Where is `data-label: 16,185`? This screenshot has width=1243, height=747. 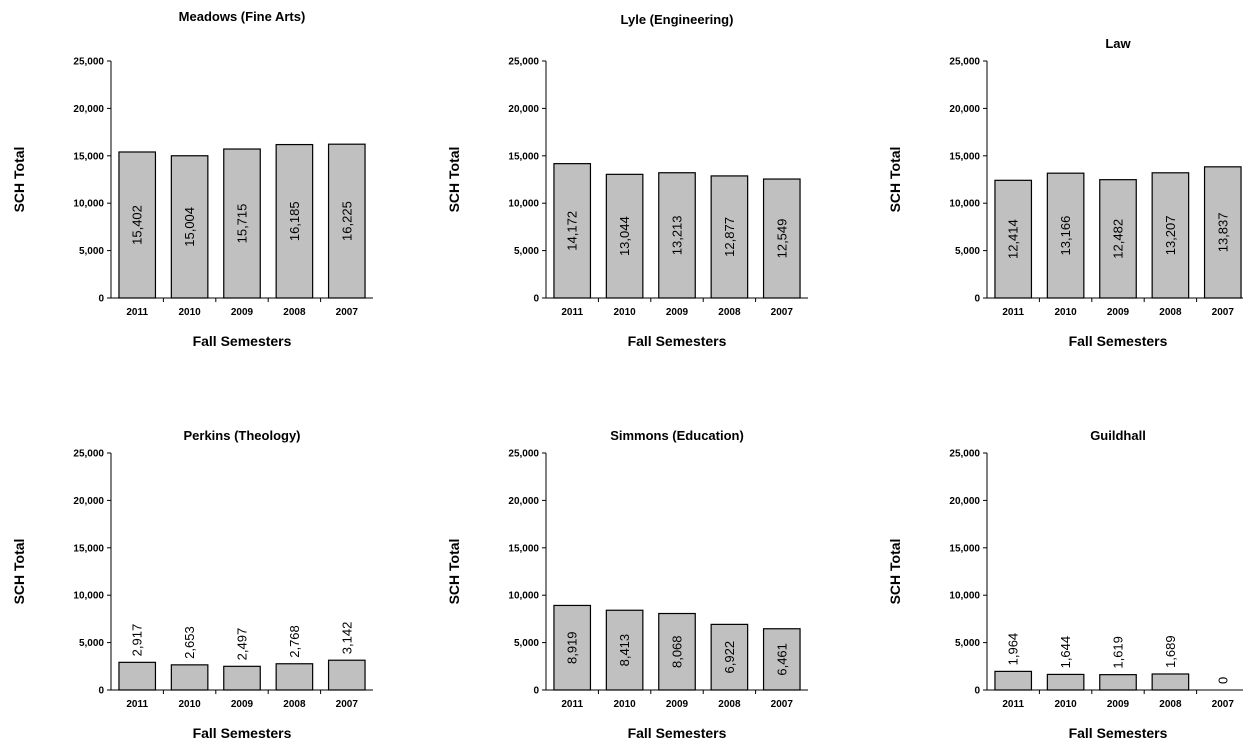
data-label: 16,185 is located at coordinates (294, 221).